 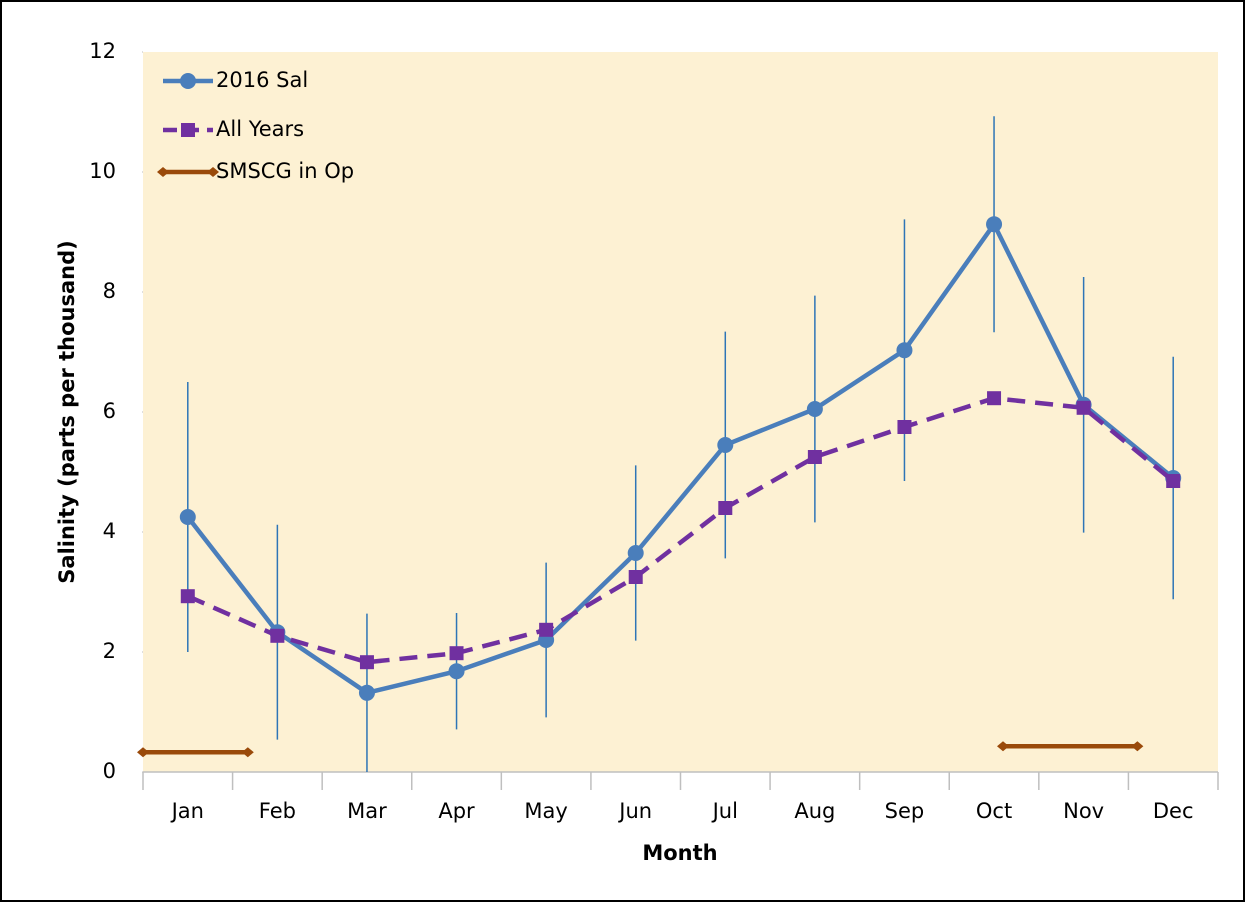 I want to click on x-tick-label: Jul, so click(x=724, y=811).